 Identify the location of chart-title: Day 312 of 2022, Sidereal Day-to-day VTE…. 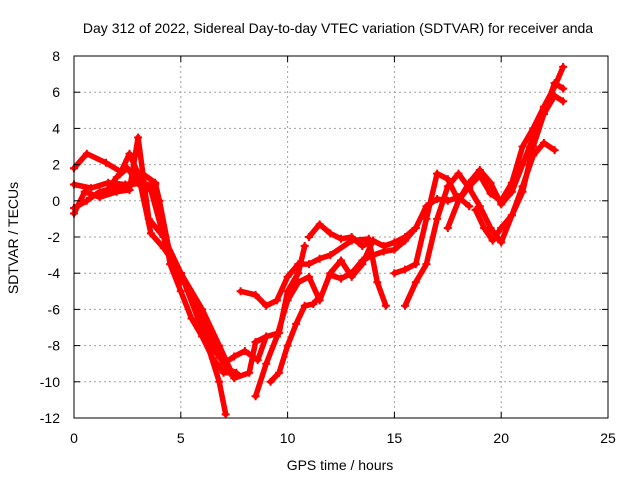
(338, 28).